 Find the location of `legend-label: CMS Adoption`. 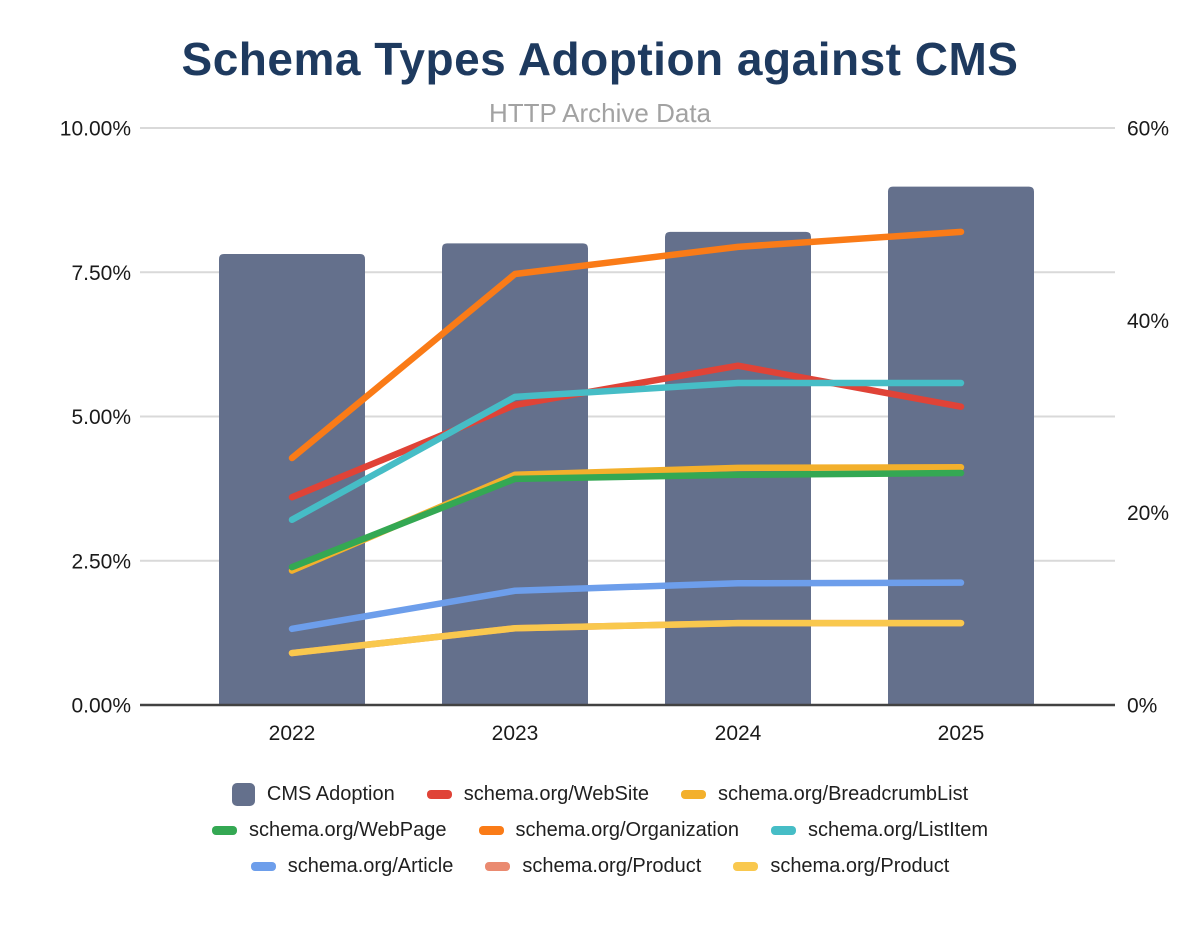

legend-label: CMS Adoption is located at coordinates (330, 794).